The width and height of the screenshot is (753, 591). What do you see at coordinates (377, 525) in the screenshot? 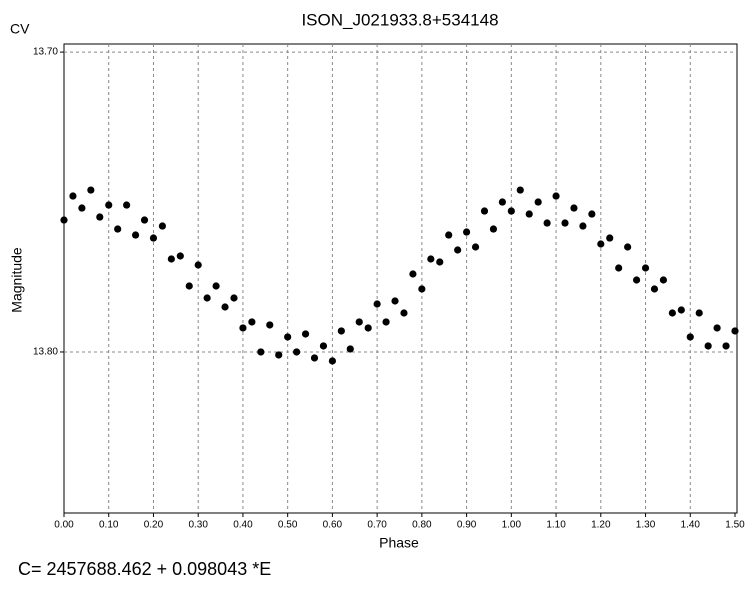
I see `x-tick-label: 0.70` at bounding box center [377, 525].